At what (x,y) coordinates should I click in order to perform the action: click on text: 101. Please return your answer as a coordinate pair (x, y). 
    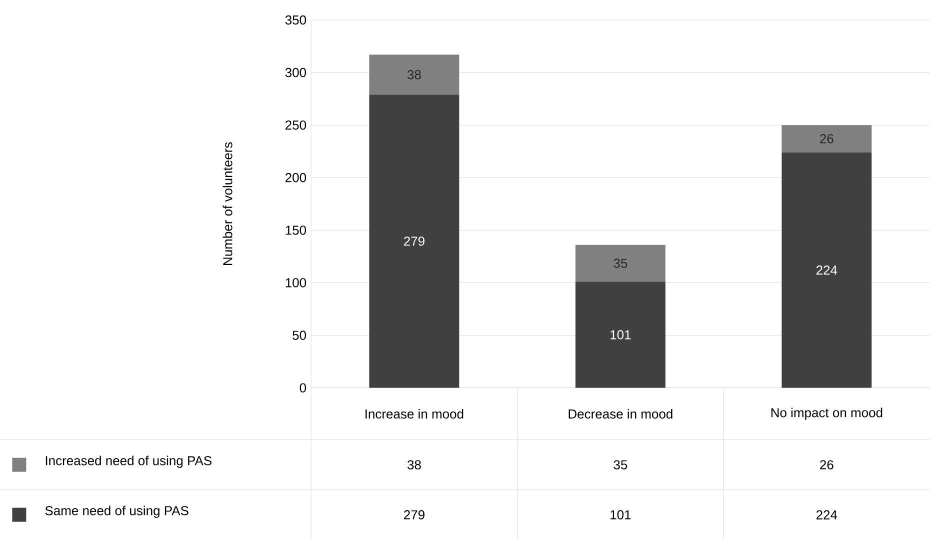
    Looking at the image, I should click on (620, 335).